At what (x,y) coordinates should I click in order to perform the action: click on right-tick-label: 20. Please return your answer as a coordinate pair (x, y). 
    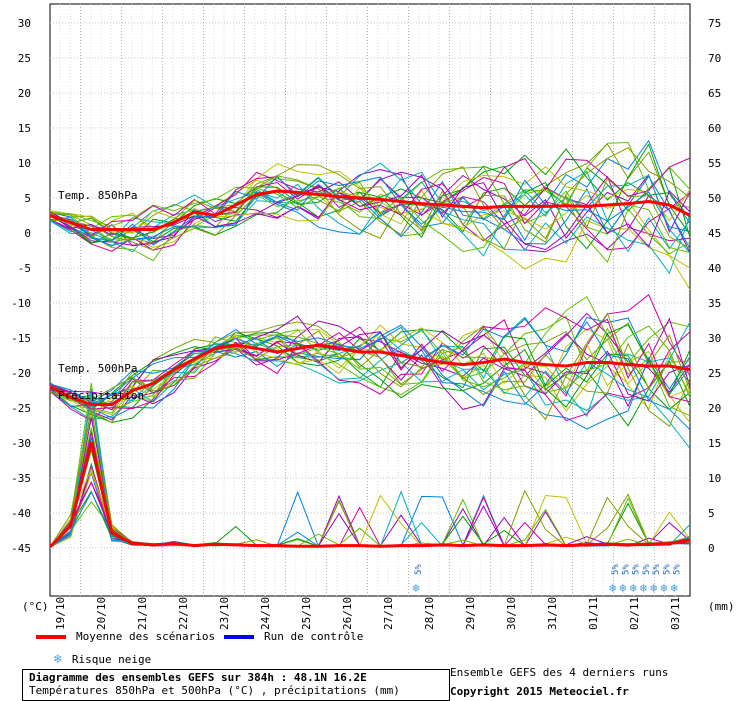
    Looking at the image, I should click on (714, 408).